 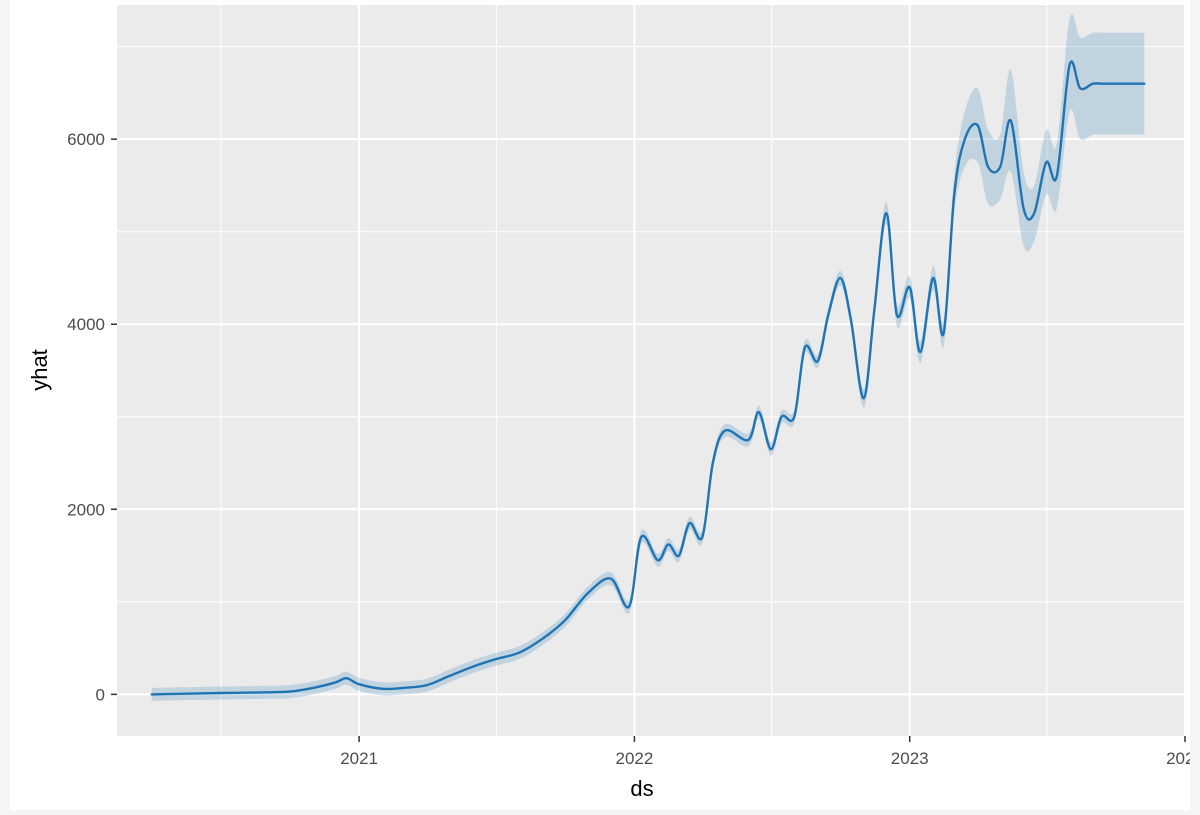 I want to click on y-tick-label: 2000, so click(x=86, y=509).